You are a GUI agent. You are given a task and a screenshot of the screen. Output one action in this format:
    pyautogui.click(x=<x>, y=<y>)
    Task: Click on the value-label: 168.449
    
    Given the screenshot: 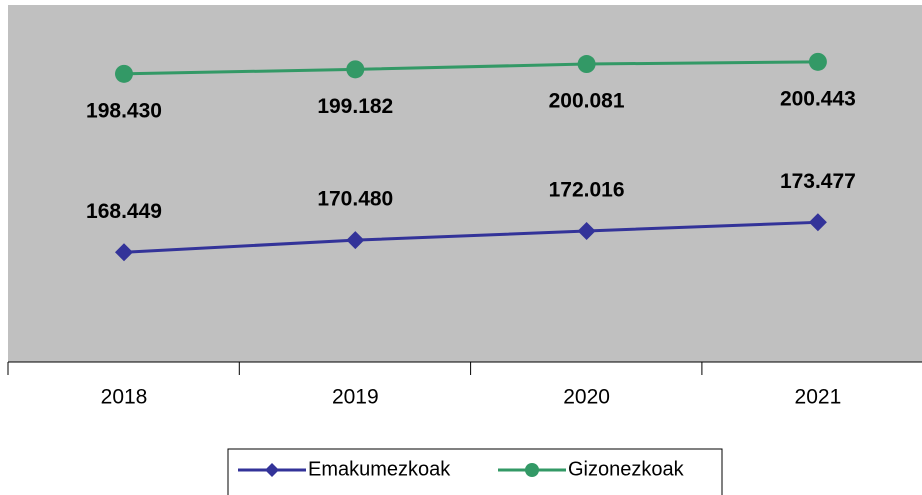 What is the action you would take?
    pyautogui.click(x=124, y=211)
    